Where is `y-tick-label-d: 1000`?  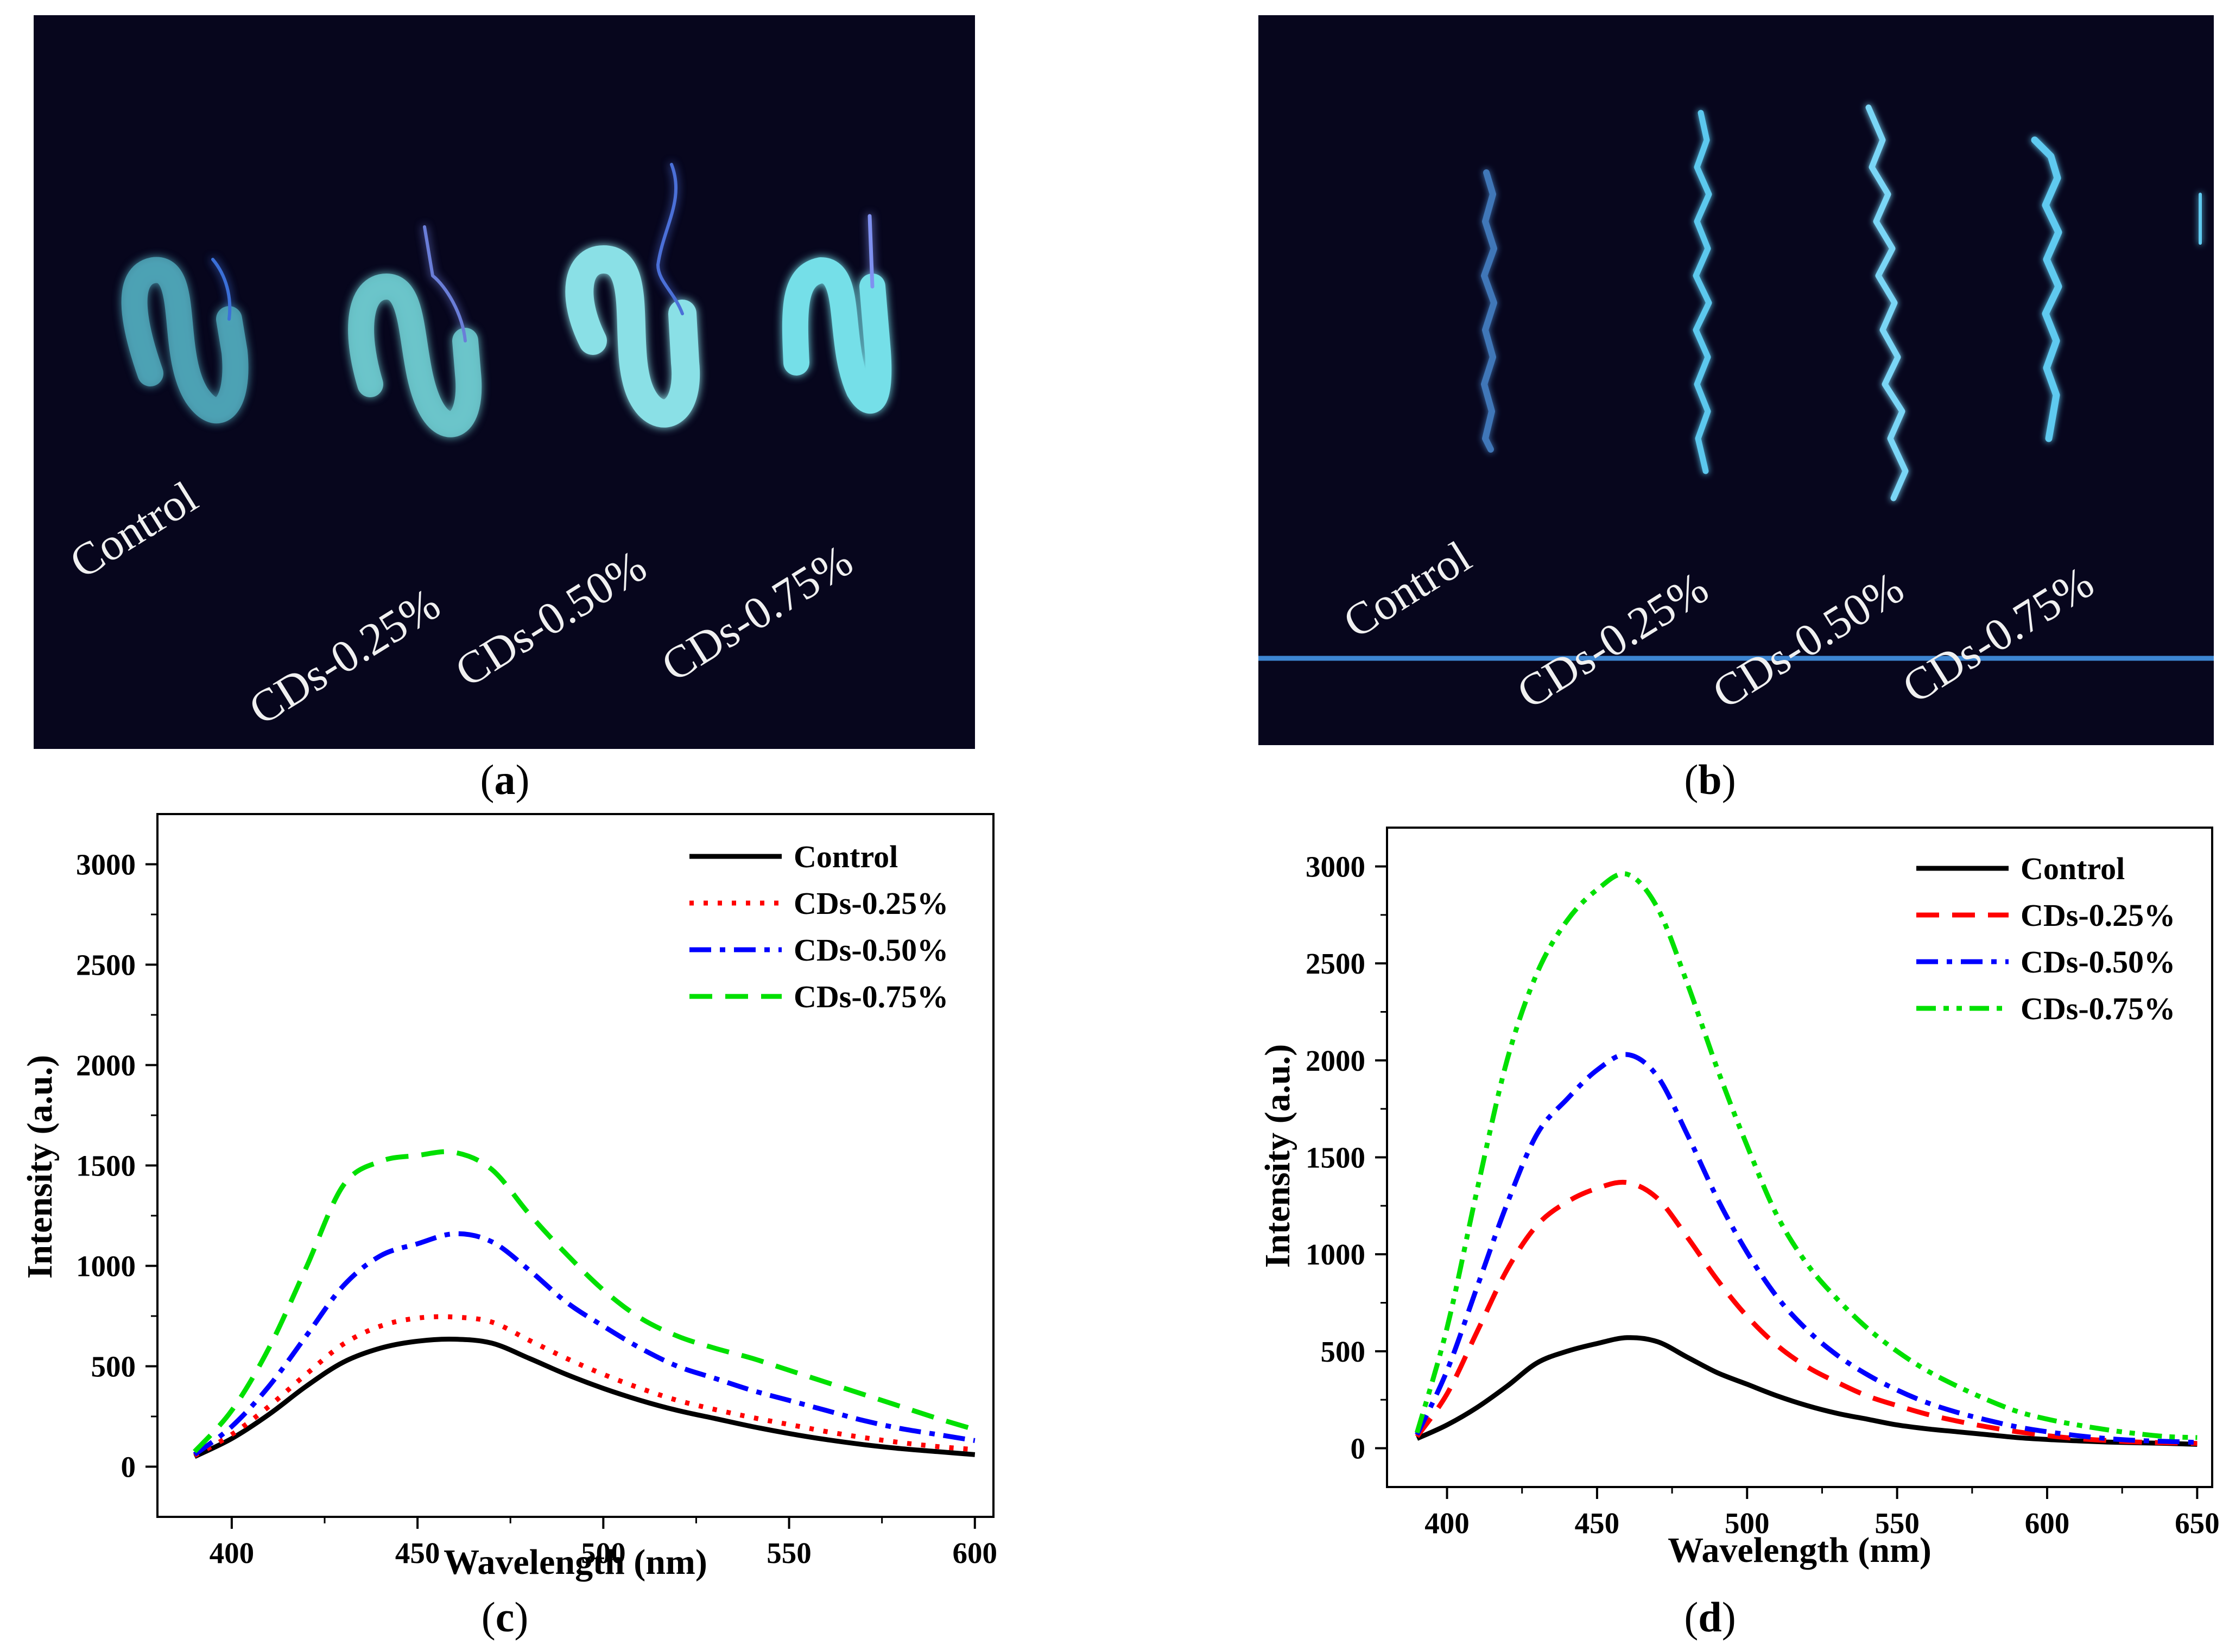
y-tick-label-d: 1000 is located at coordinates (1336, 1254).